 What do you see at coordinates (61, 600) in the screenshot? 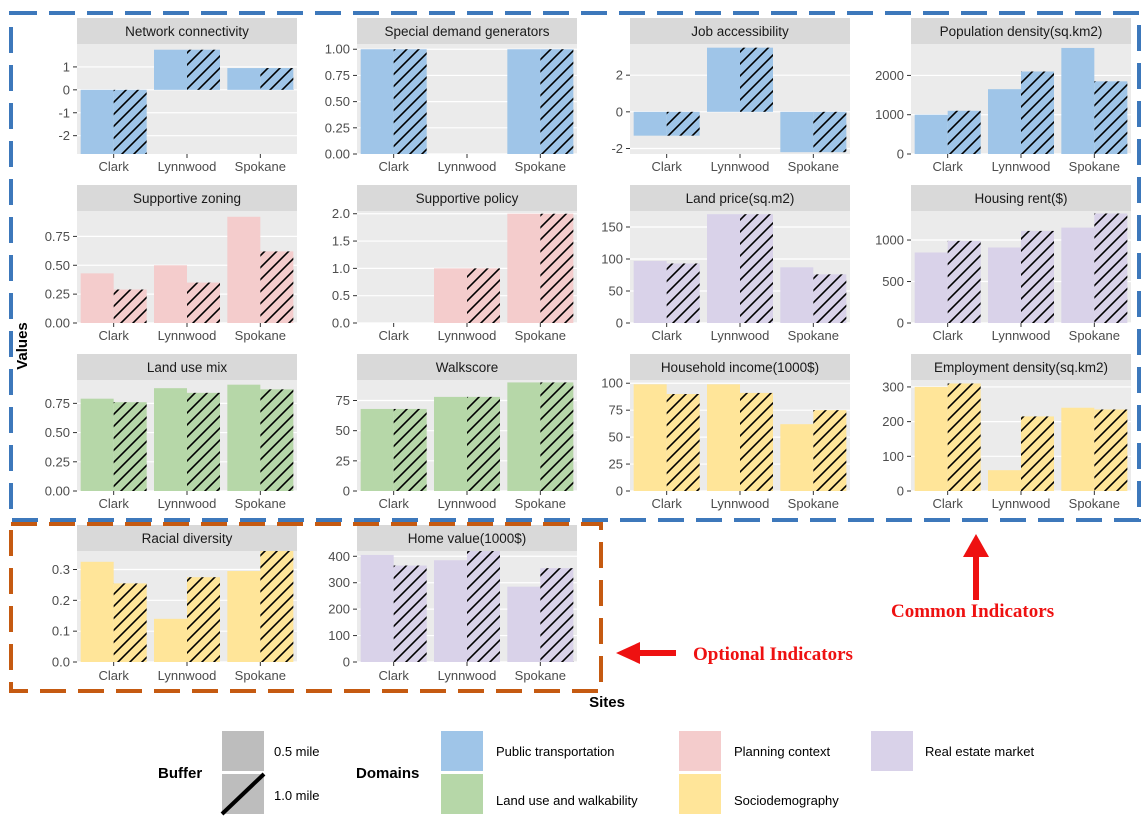
I see `y-tick-label: 0.2` at bounding box center [61, 600].